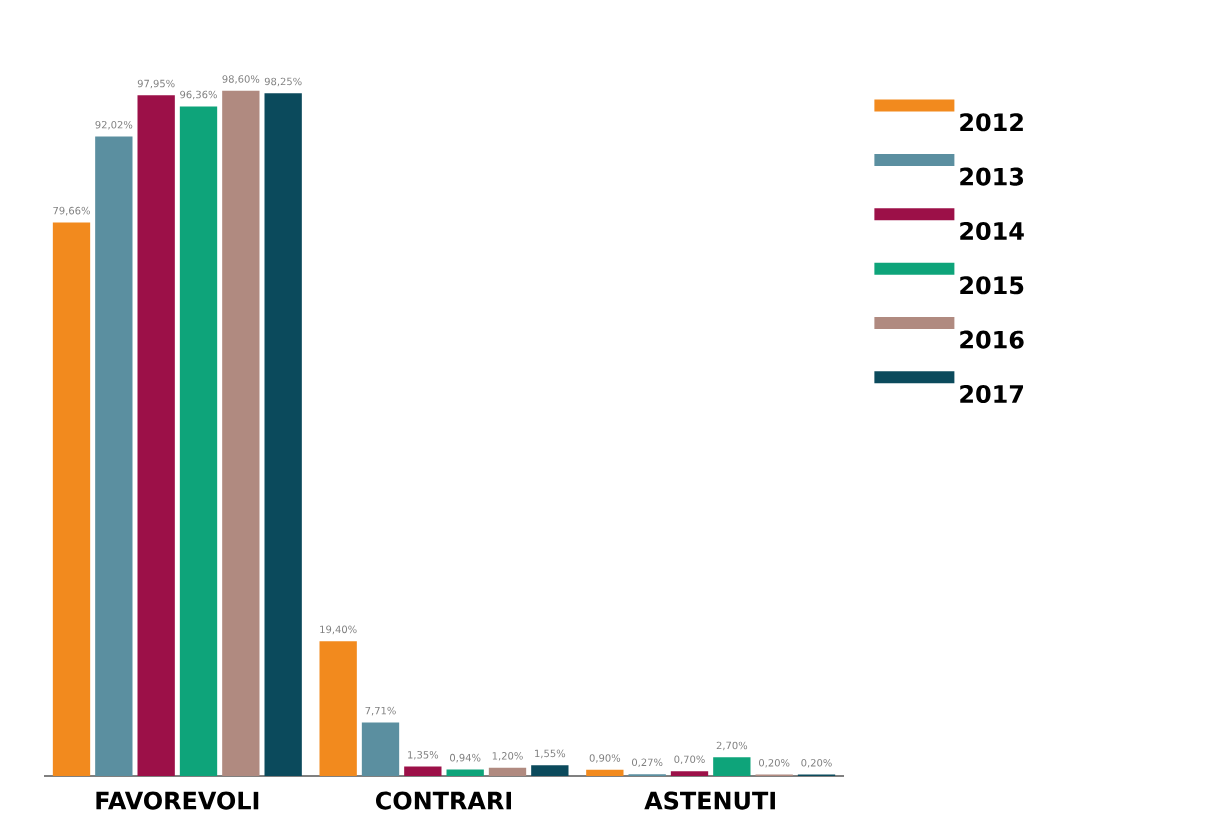 This screenshot has width=1224, height=828. Describe the element at coordinates (992, 339) in the screenshot. I see `legend-label: 2016` at that location.